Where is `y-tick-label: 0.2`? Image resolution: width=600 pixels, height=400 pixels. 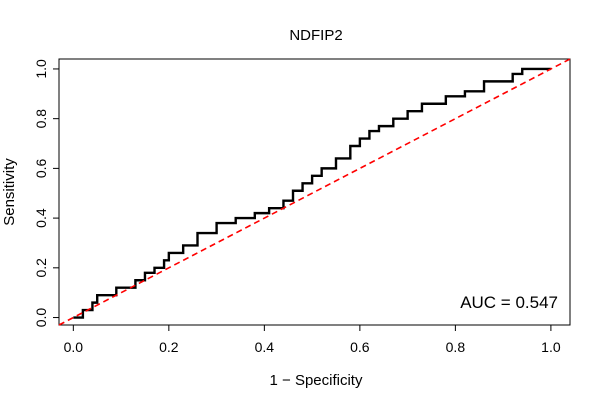 y-tick-label: 0.2 is located at coordinates (41, 268).